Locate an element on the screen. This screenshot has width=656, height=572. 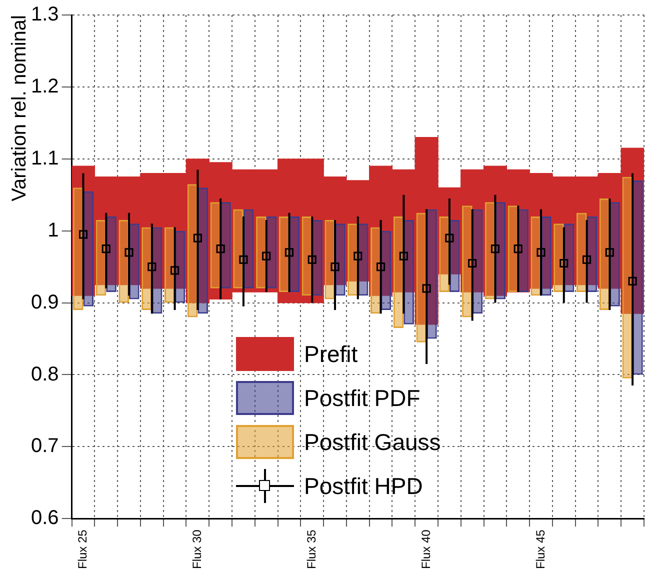
y-tick-label: 0.7 is located at coordinates (44, 446).